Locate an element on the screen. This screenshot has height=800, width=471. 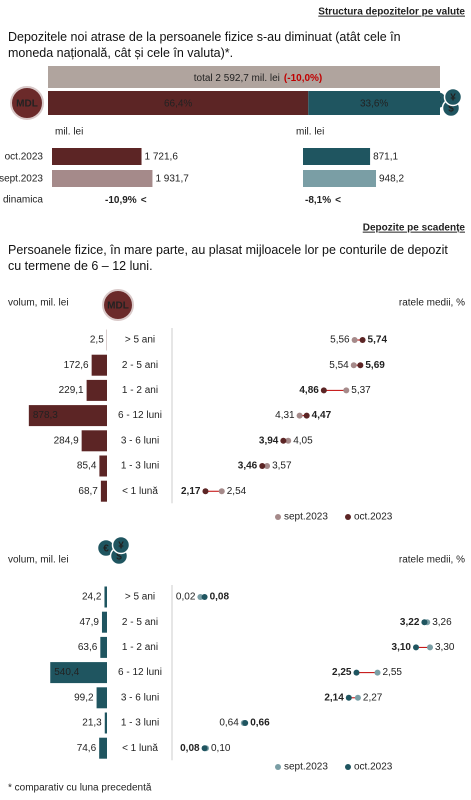
unit-label: mil. lei is located at coordinates (310, 132).